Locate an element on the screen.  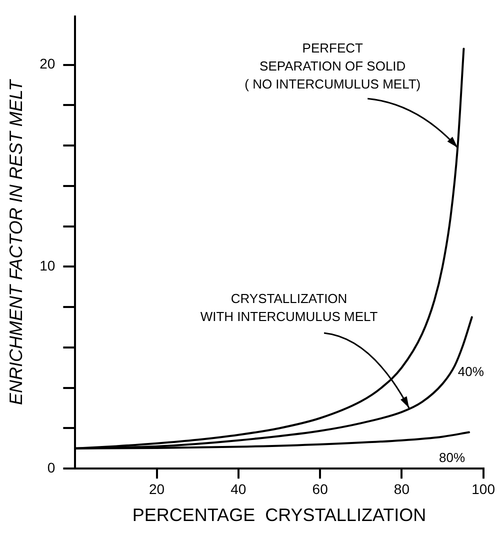
annotation: CRYSTALLIZATION WITH INTERCUMULUS MELT is located at coordinates (289, 307).